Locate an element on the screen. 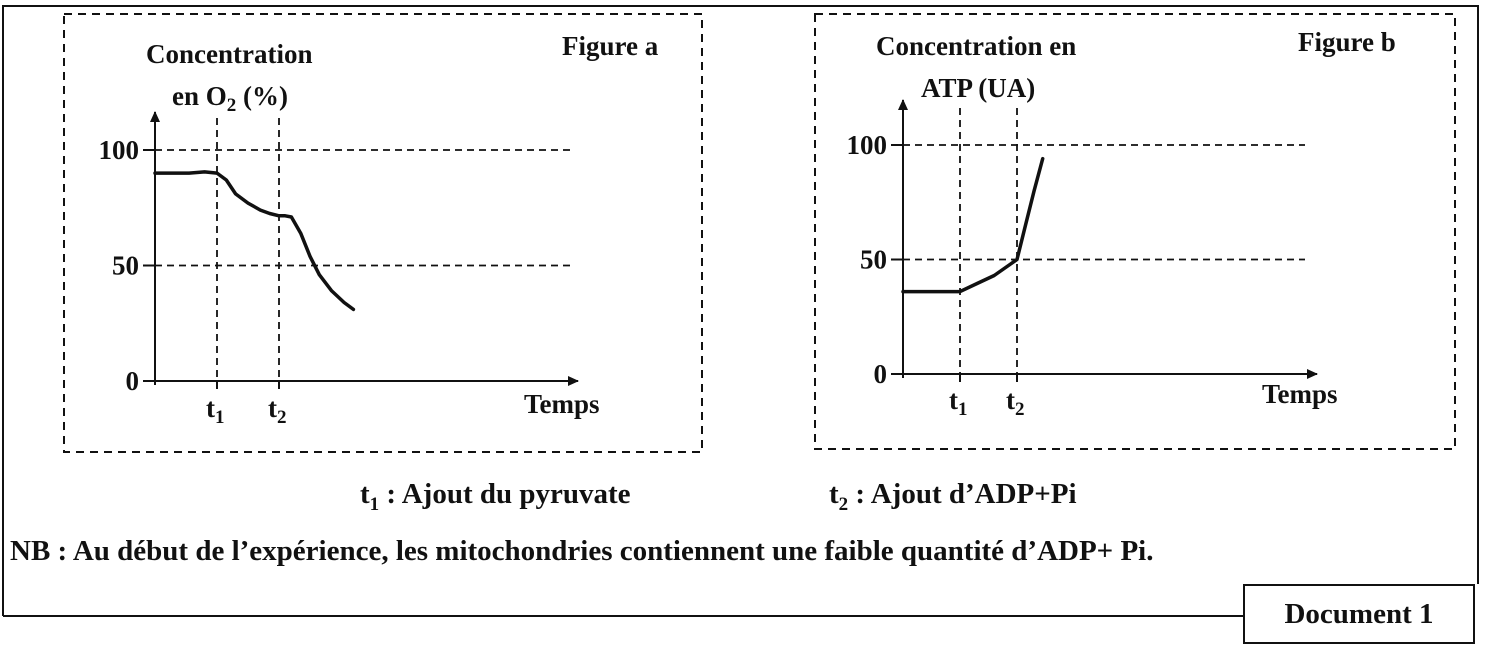 Image resolution: width=1500 pixels, height=661 pixels. figure-b-x-tick-label-t2: t2 is located at coordinates (1015, 402).